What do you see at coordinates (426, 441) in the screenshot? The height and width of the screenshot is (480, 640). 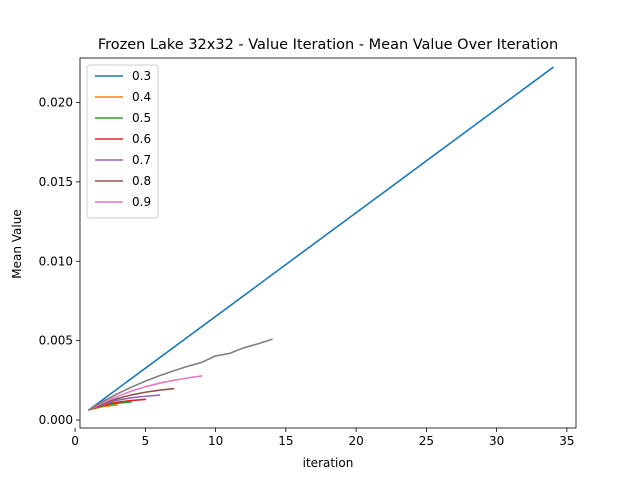 I see `x-tick-label: 25` at bounding box center [426, 441].